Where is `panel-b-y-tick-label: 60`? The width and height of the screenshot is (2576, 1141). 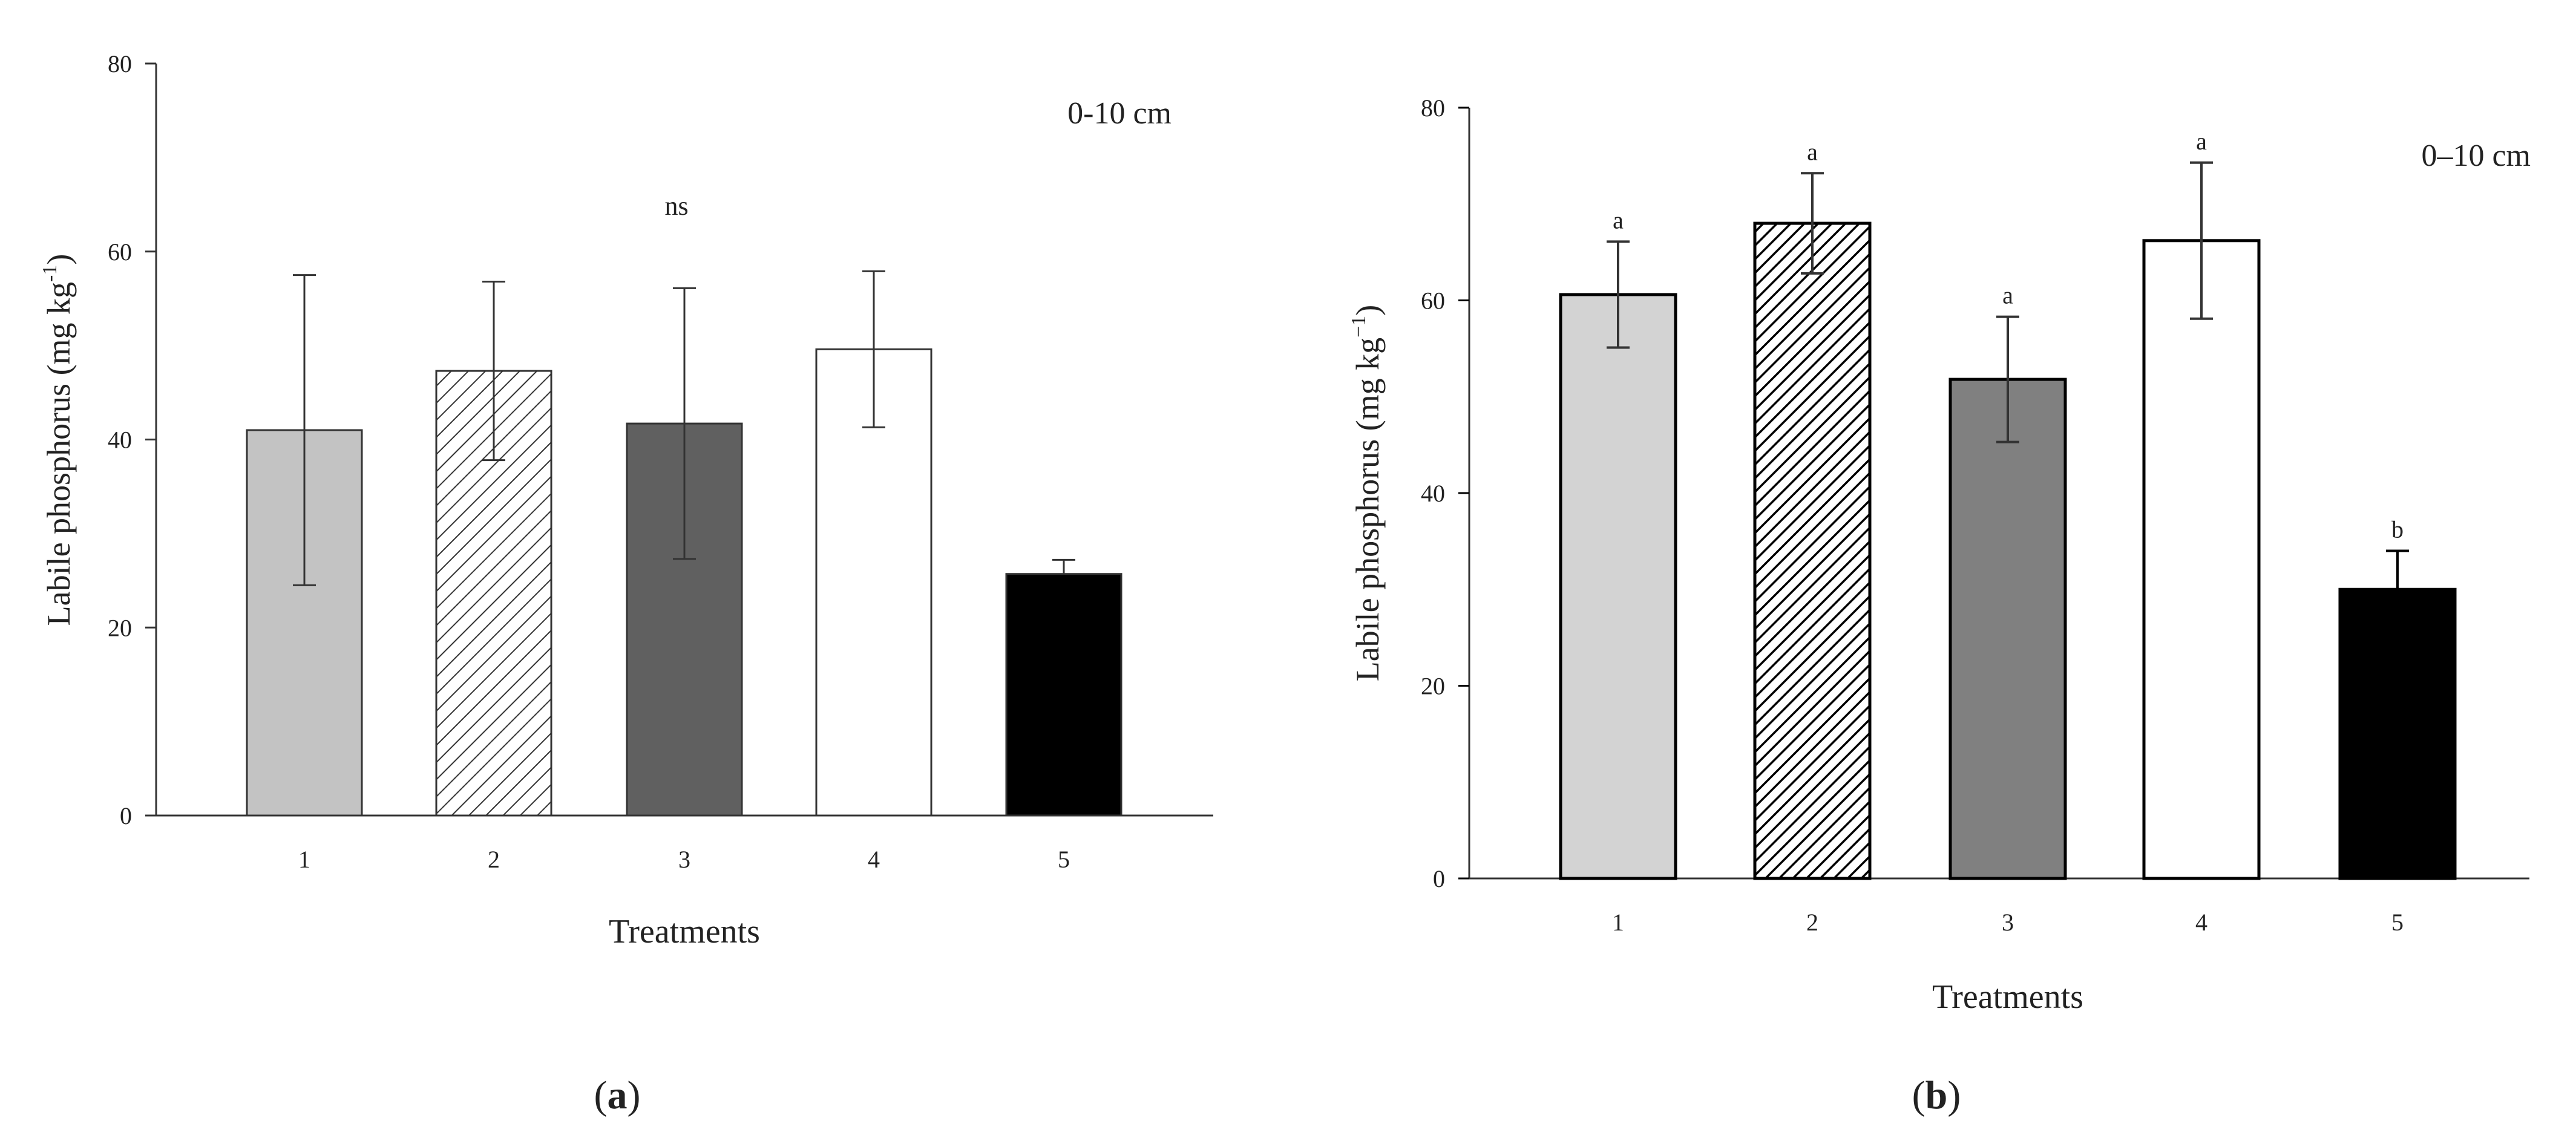 panel-b-y-tick-label: 60 is located at coordinates (1433, 301).